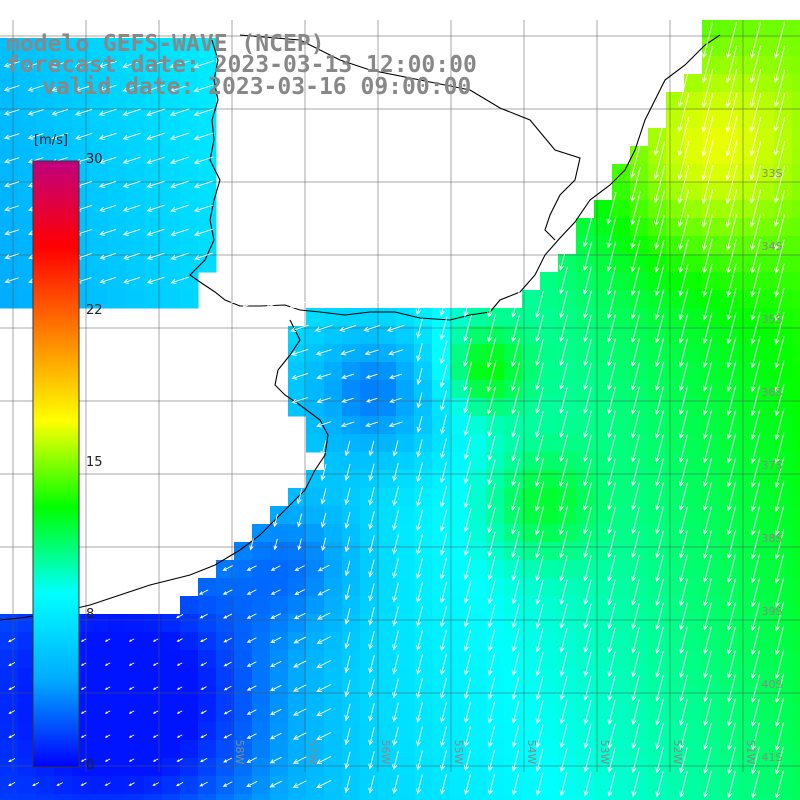  I want to click on longitude-label: 56W, so click(385, 752).